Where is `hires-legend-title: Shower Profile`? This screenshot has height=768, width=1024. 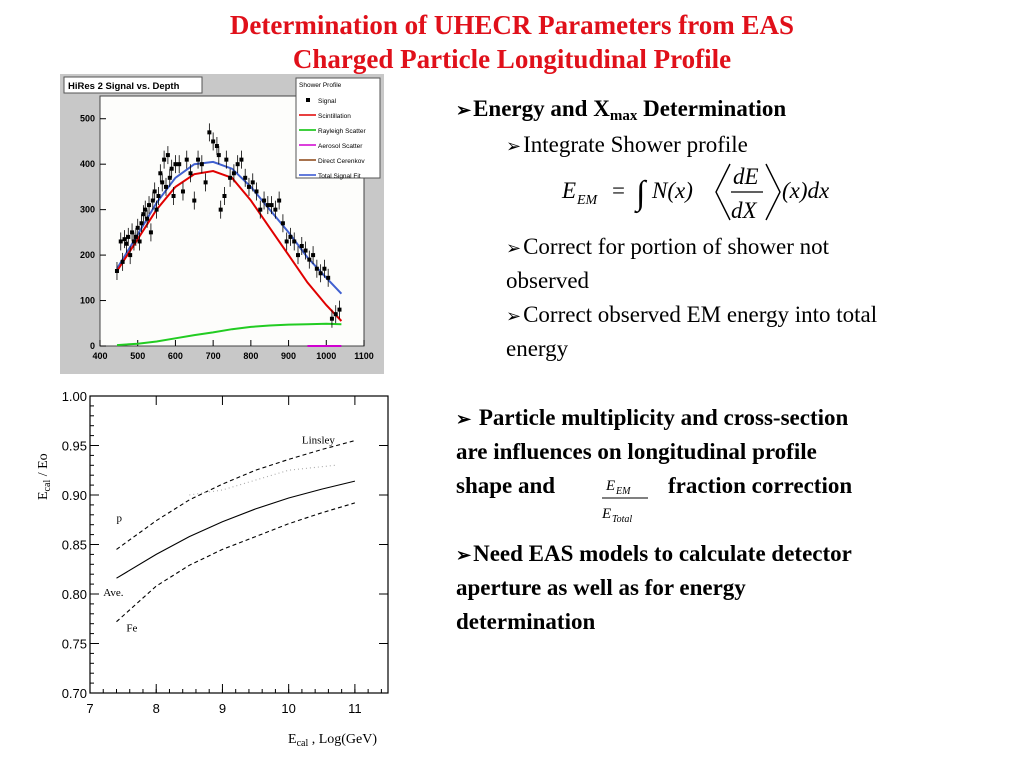 hires-legend-title: Shower Profile is located at coordinates (320, 85).